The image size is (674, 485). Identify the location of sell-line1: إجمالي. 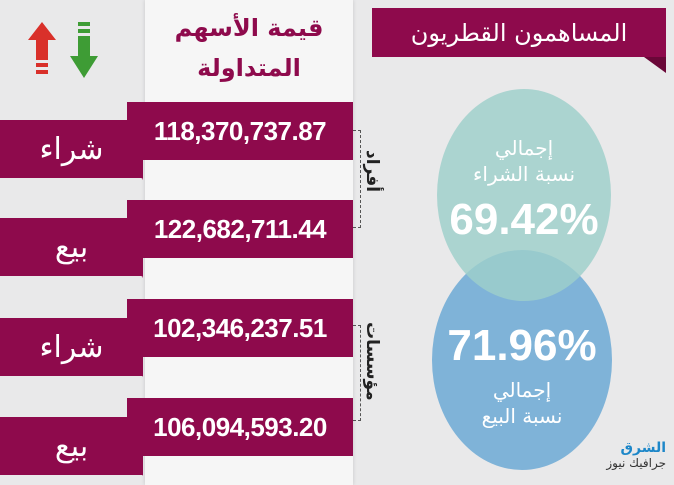
(522, 390).